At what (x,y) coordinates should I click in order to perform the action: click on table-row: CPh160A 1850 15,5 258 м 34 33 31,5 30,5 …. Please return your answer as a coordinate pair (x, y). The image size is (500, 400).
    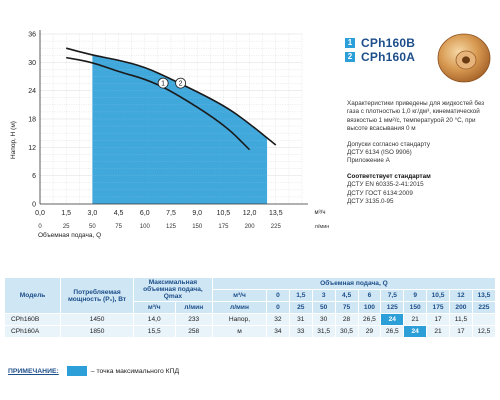
    Looking at the image, I should click on (250, 331).